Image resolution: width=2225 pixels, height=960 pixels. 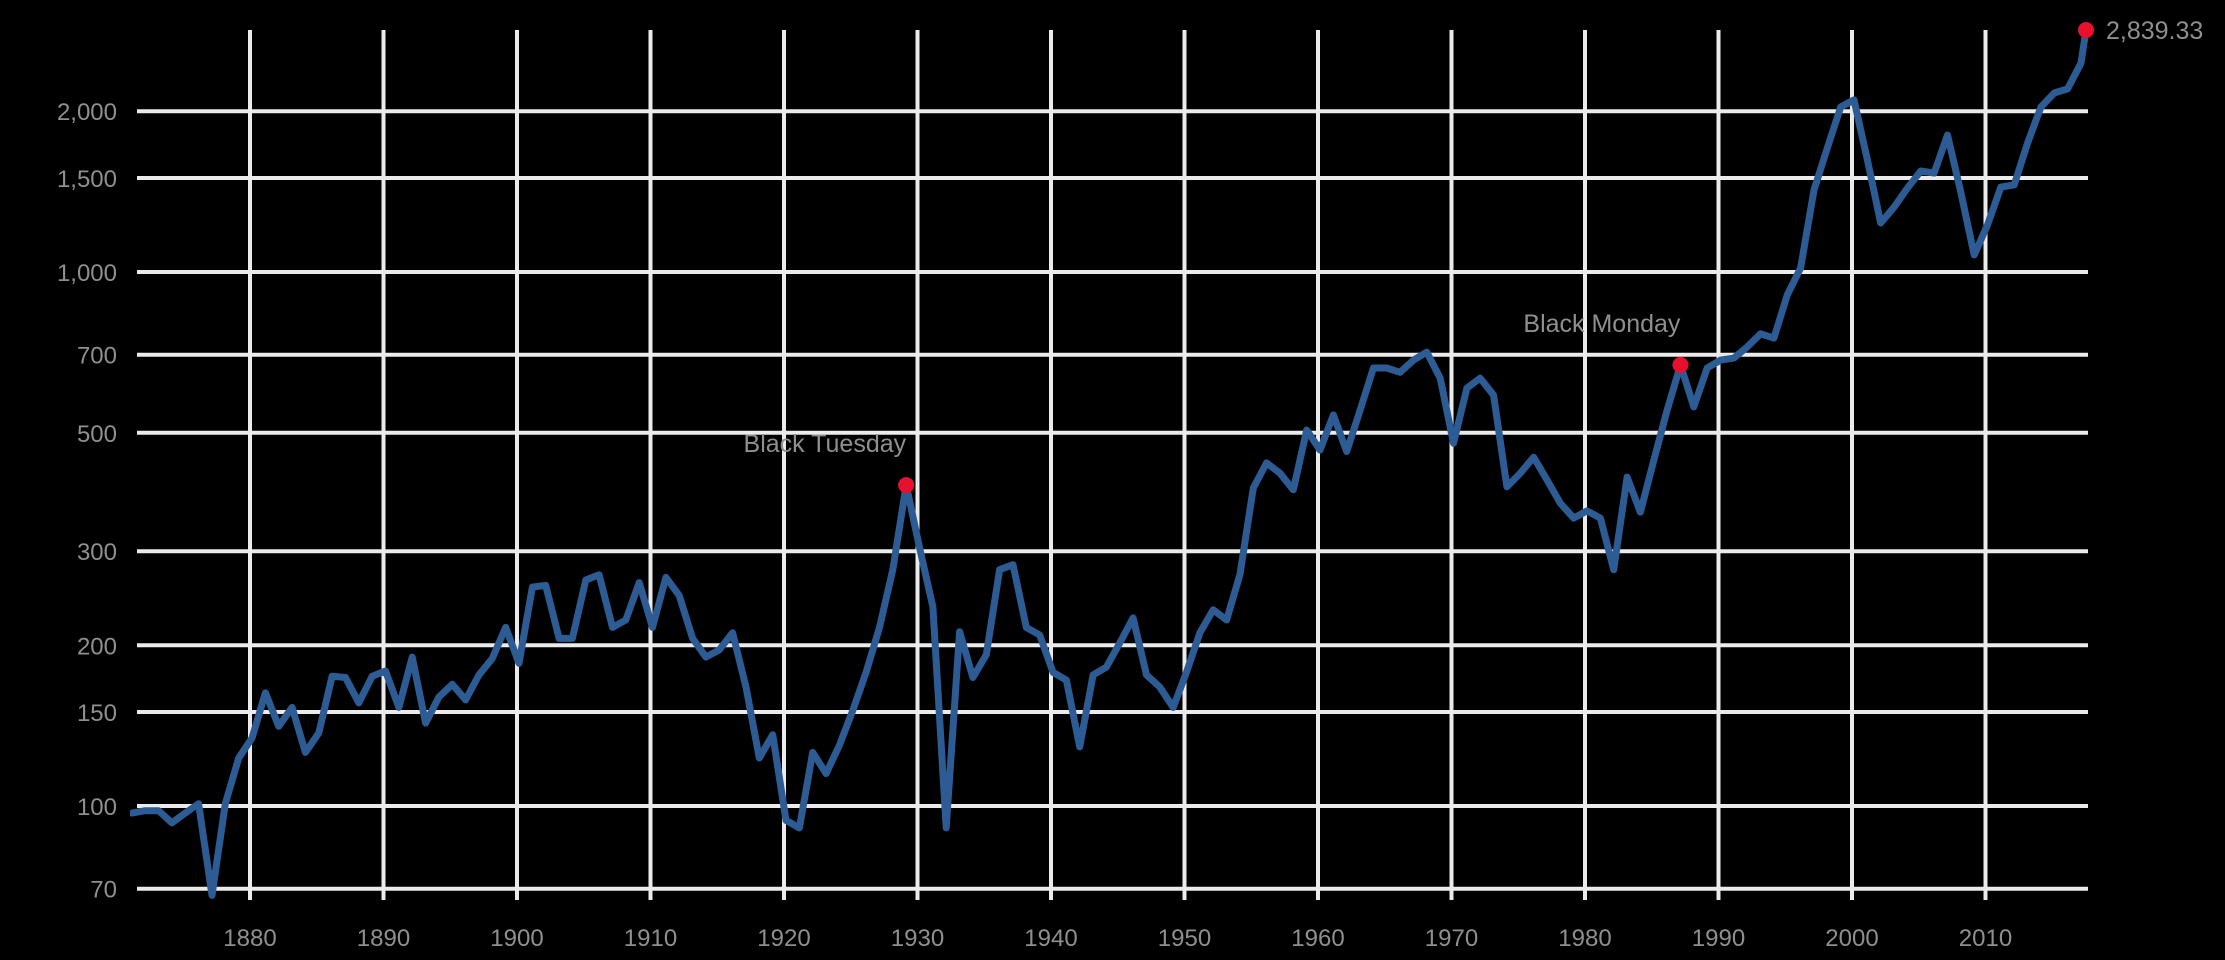 What do you see at coordinates (1184, 938) in the screenshot?
I see `x-tick-label: 1950` at bounding box center [1184, 938].